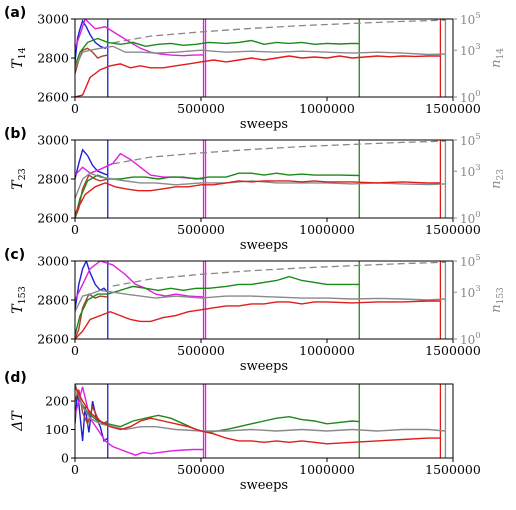  Describe the element at coordinates (14, 255) in the screenshot. I see `panel-label: (c)` at that location.